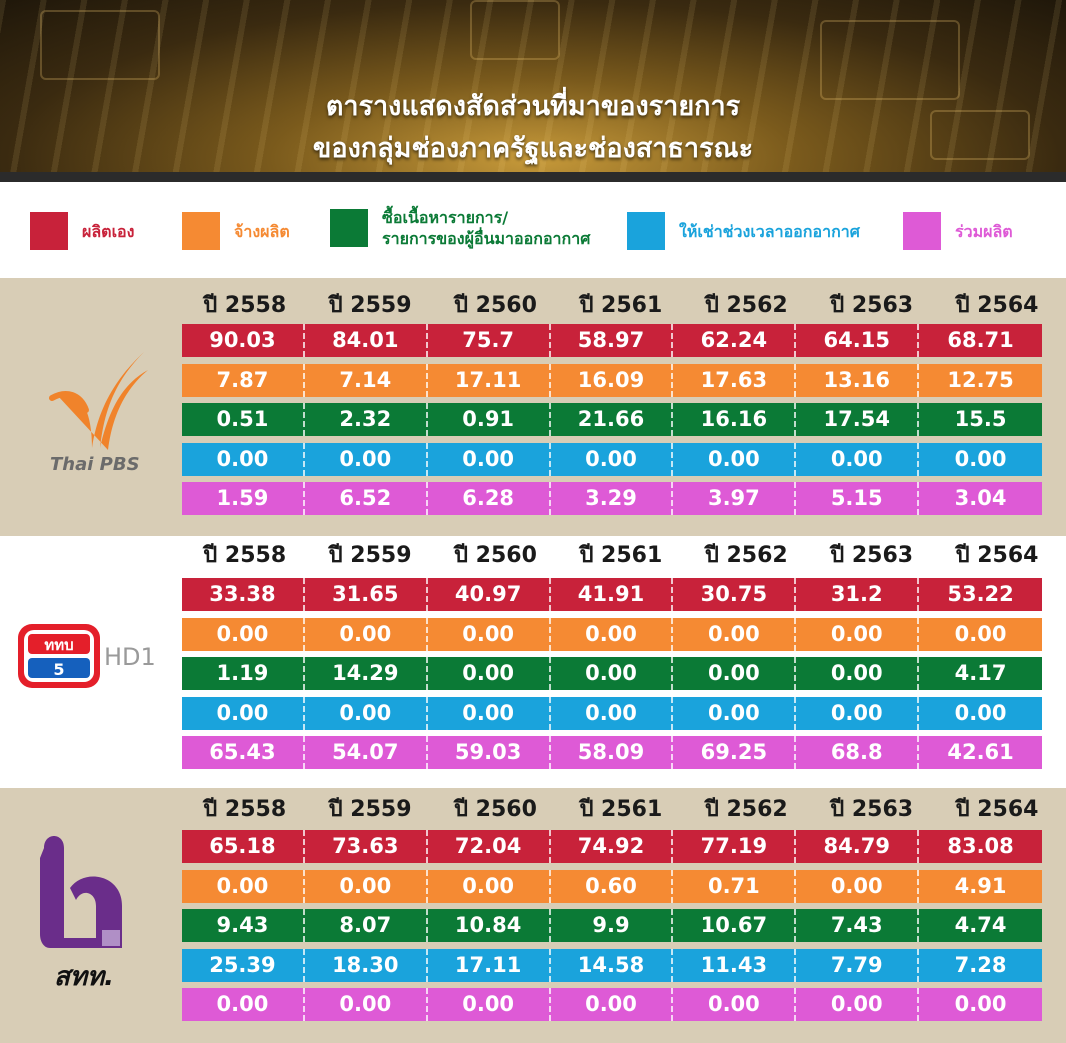 This screenshot has height=1043, width=1066. I want to click on data-cell: 58.97, so click(612, 340).